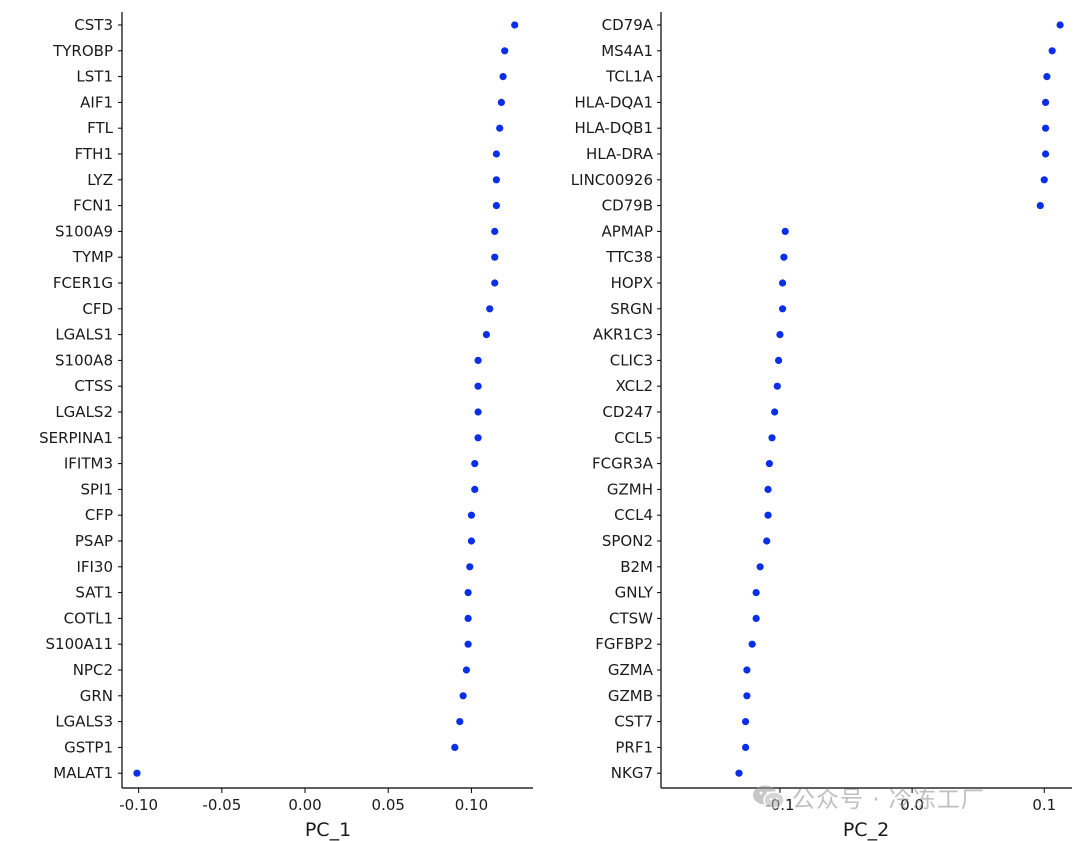 This screenshot has width=1080, height=841. What do you see at coordinates (612, 180) in the screenshot?
I see `y-tick-label: LINC00926` at bounding box center [612, 180].